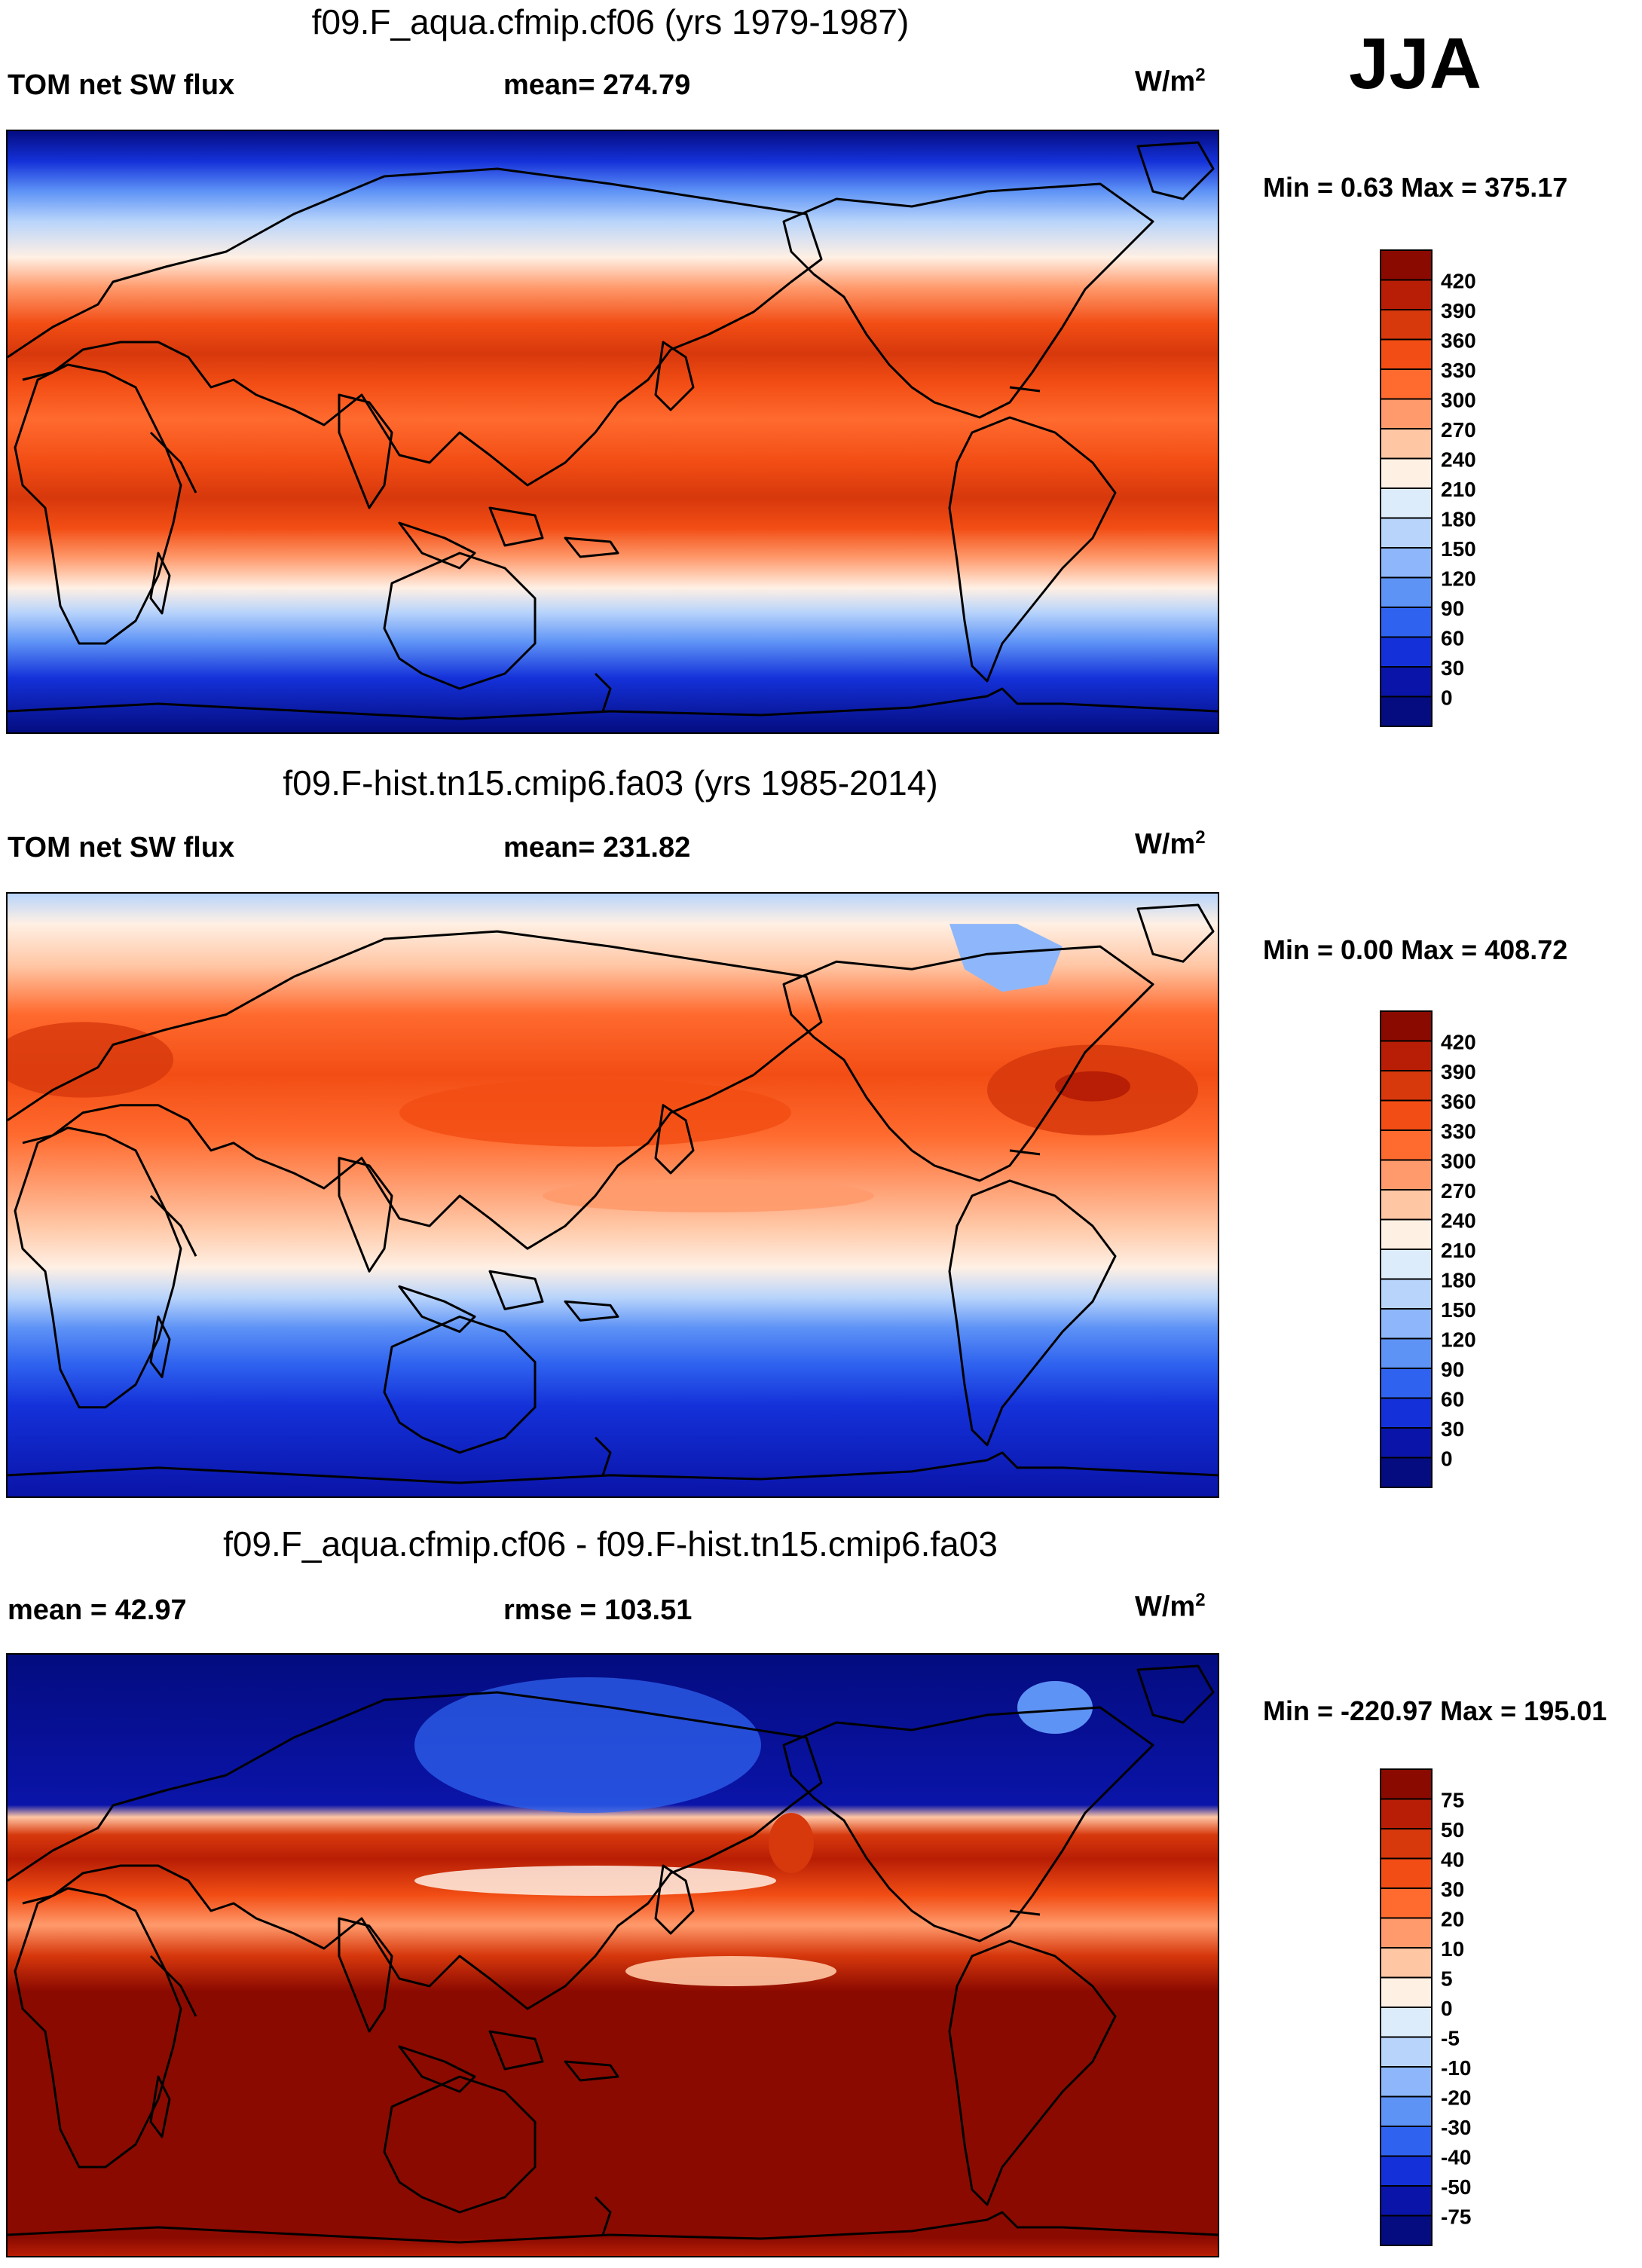  What do you see at coordinates (1458, 1161) in the screenshot?
I see `colorbar-label: 300` at bounding box center [1458, 1161].